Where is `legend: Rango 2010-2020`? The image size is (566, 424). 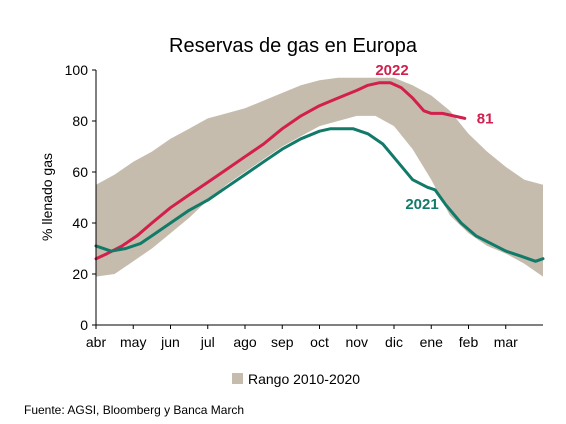
legend: Rango 2010-2020 is located at coordinates (296, 379).